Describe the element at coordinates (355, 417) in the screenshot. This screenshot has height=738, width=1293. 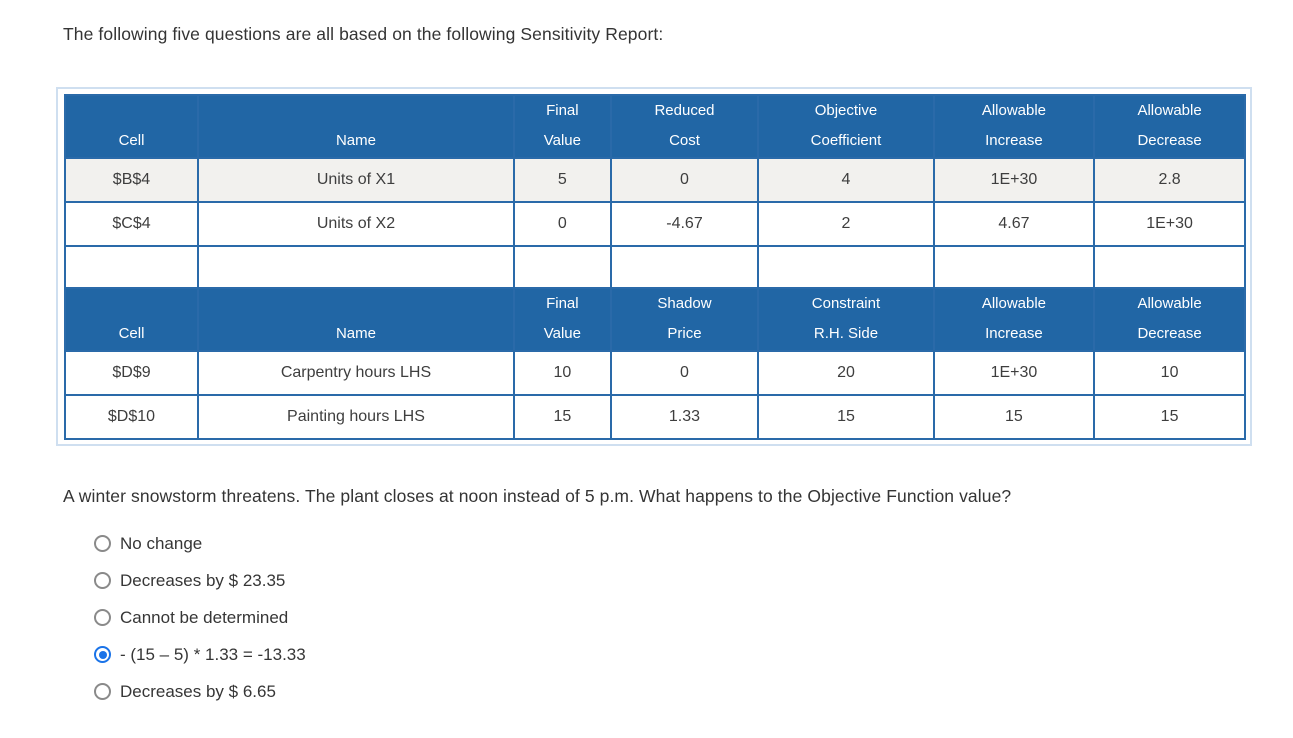
I see `table-cell: Painting hours LHS` at that location.